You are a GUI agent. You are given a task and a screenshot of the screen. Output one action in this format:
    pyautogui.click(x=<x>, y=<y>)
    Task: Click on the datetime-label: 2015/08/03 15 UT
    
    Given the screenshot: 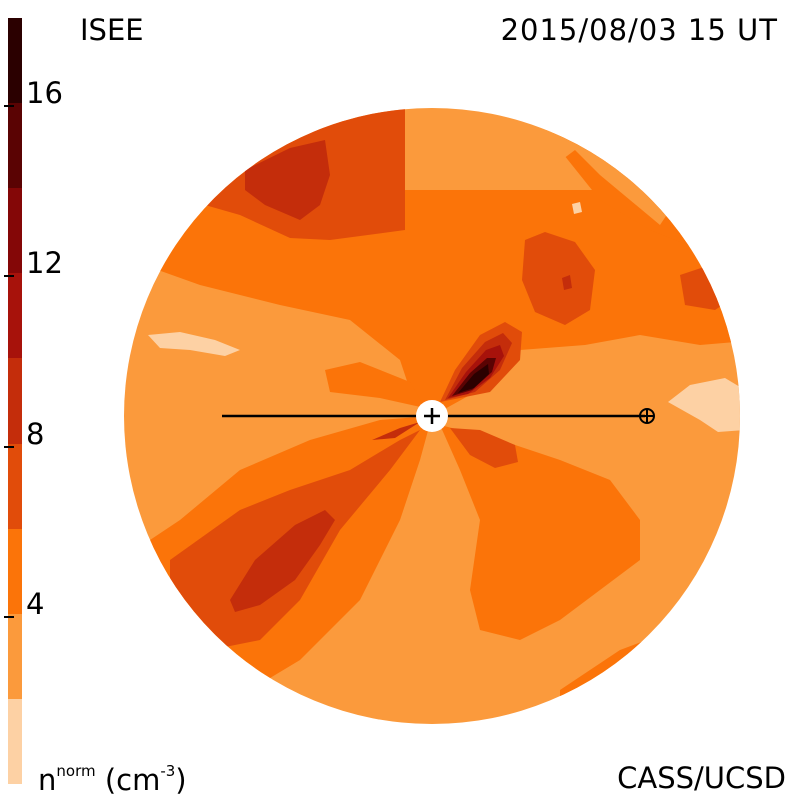 What is the action you would take?
    pyautogui.click(x=639, y=30)
    